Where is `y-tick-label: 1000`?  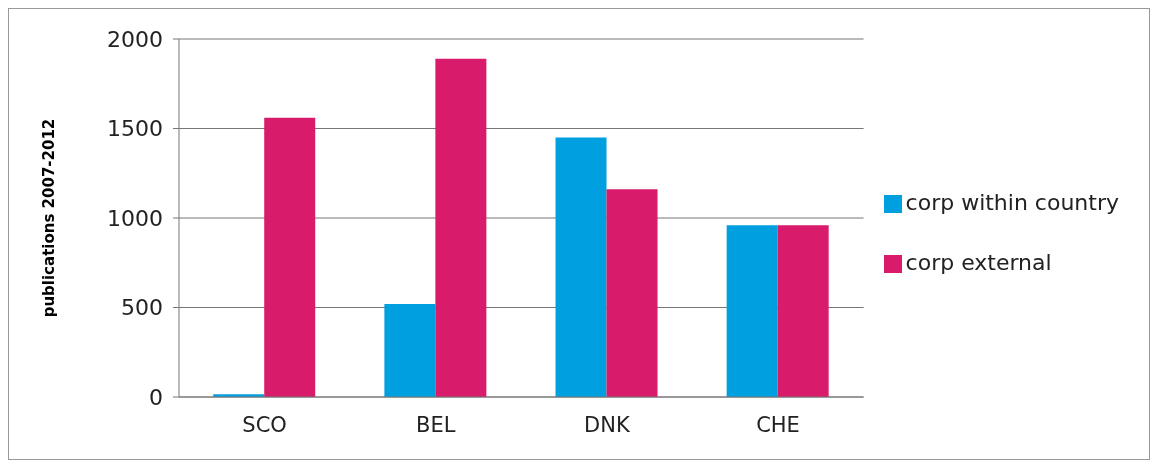 y-tick-label: 1000 is located at coordinates (135, 218).